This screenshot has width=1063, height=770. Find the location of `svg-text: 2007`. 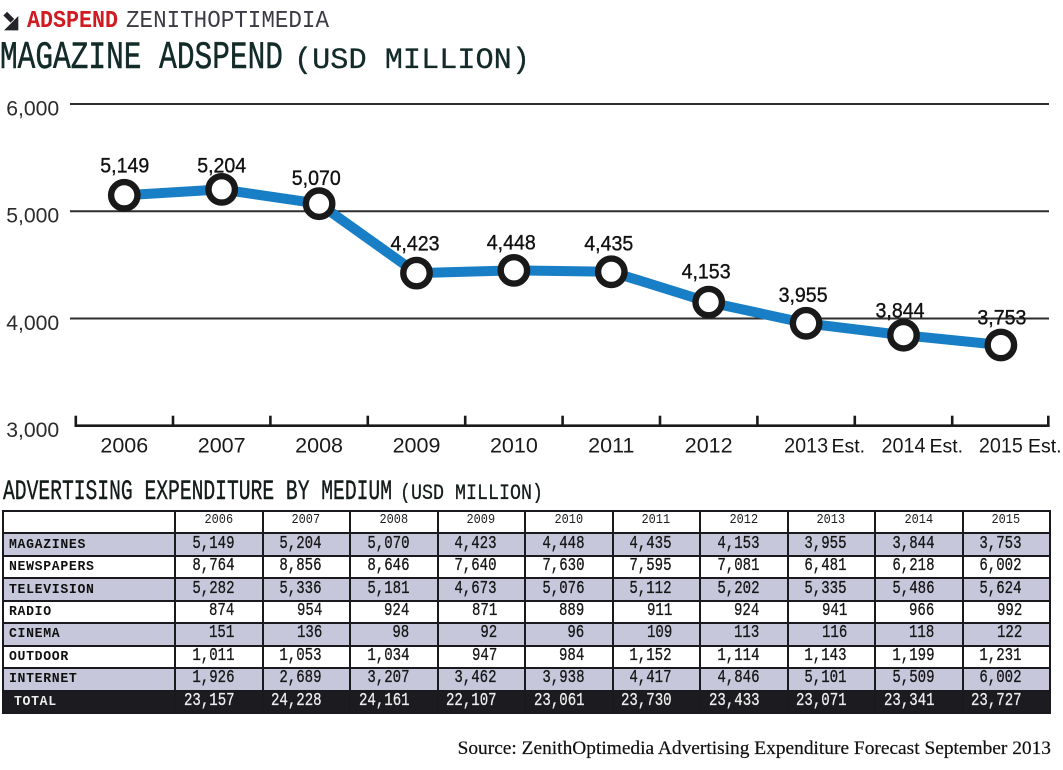

svg-text: 2007 is located at coordinates (222, 446).